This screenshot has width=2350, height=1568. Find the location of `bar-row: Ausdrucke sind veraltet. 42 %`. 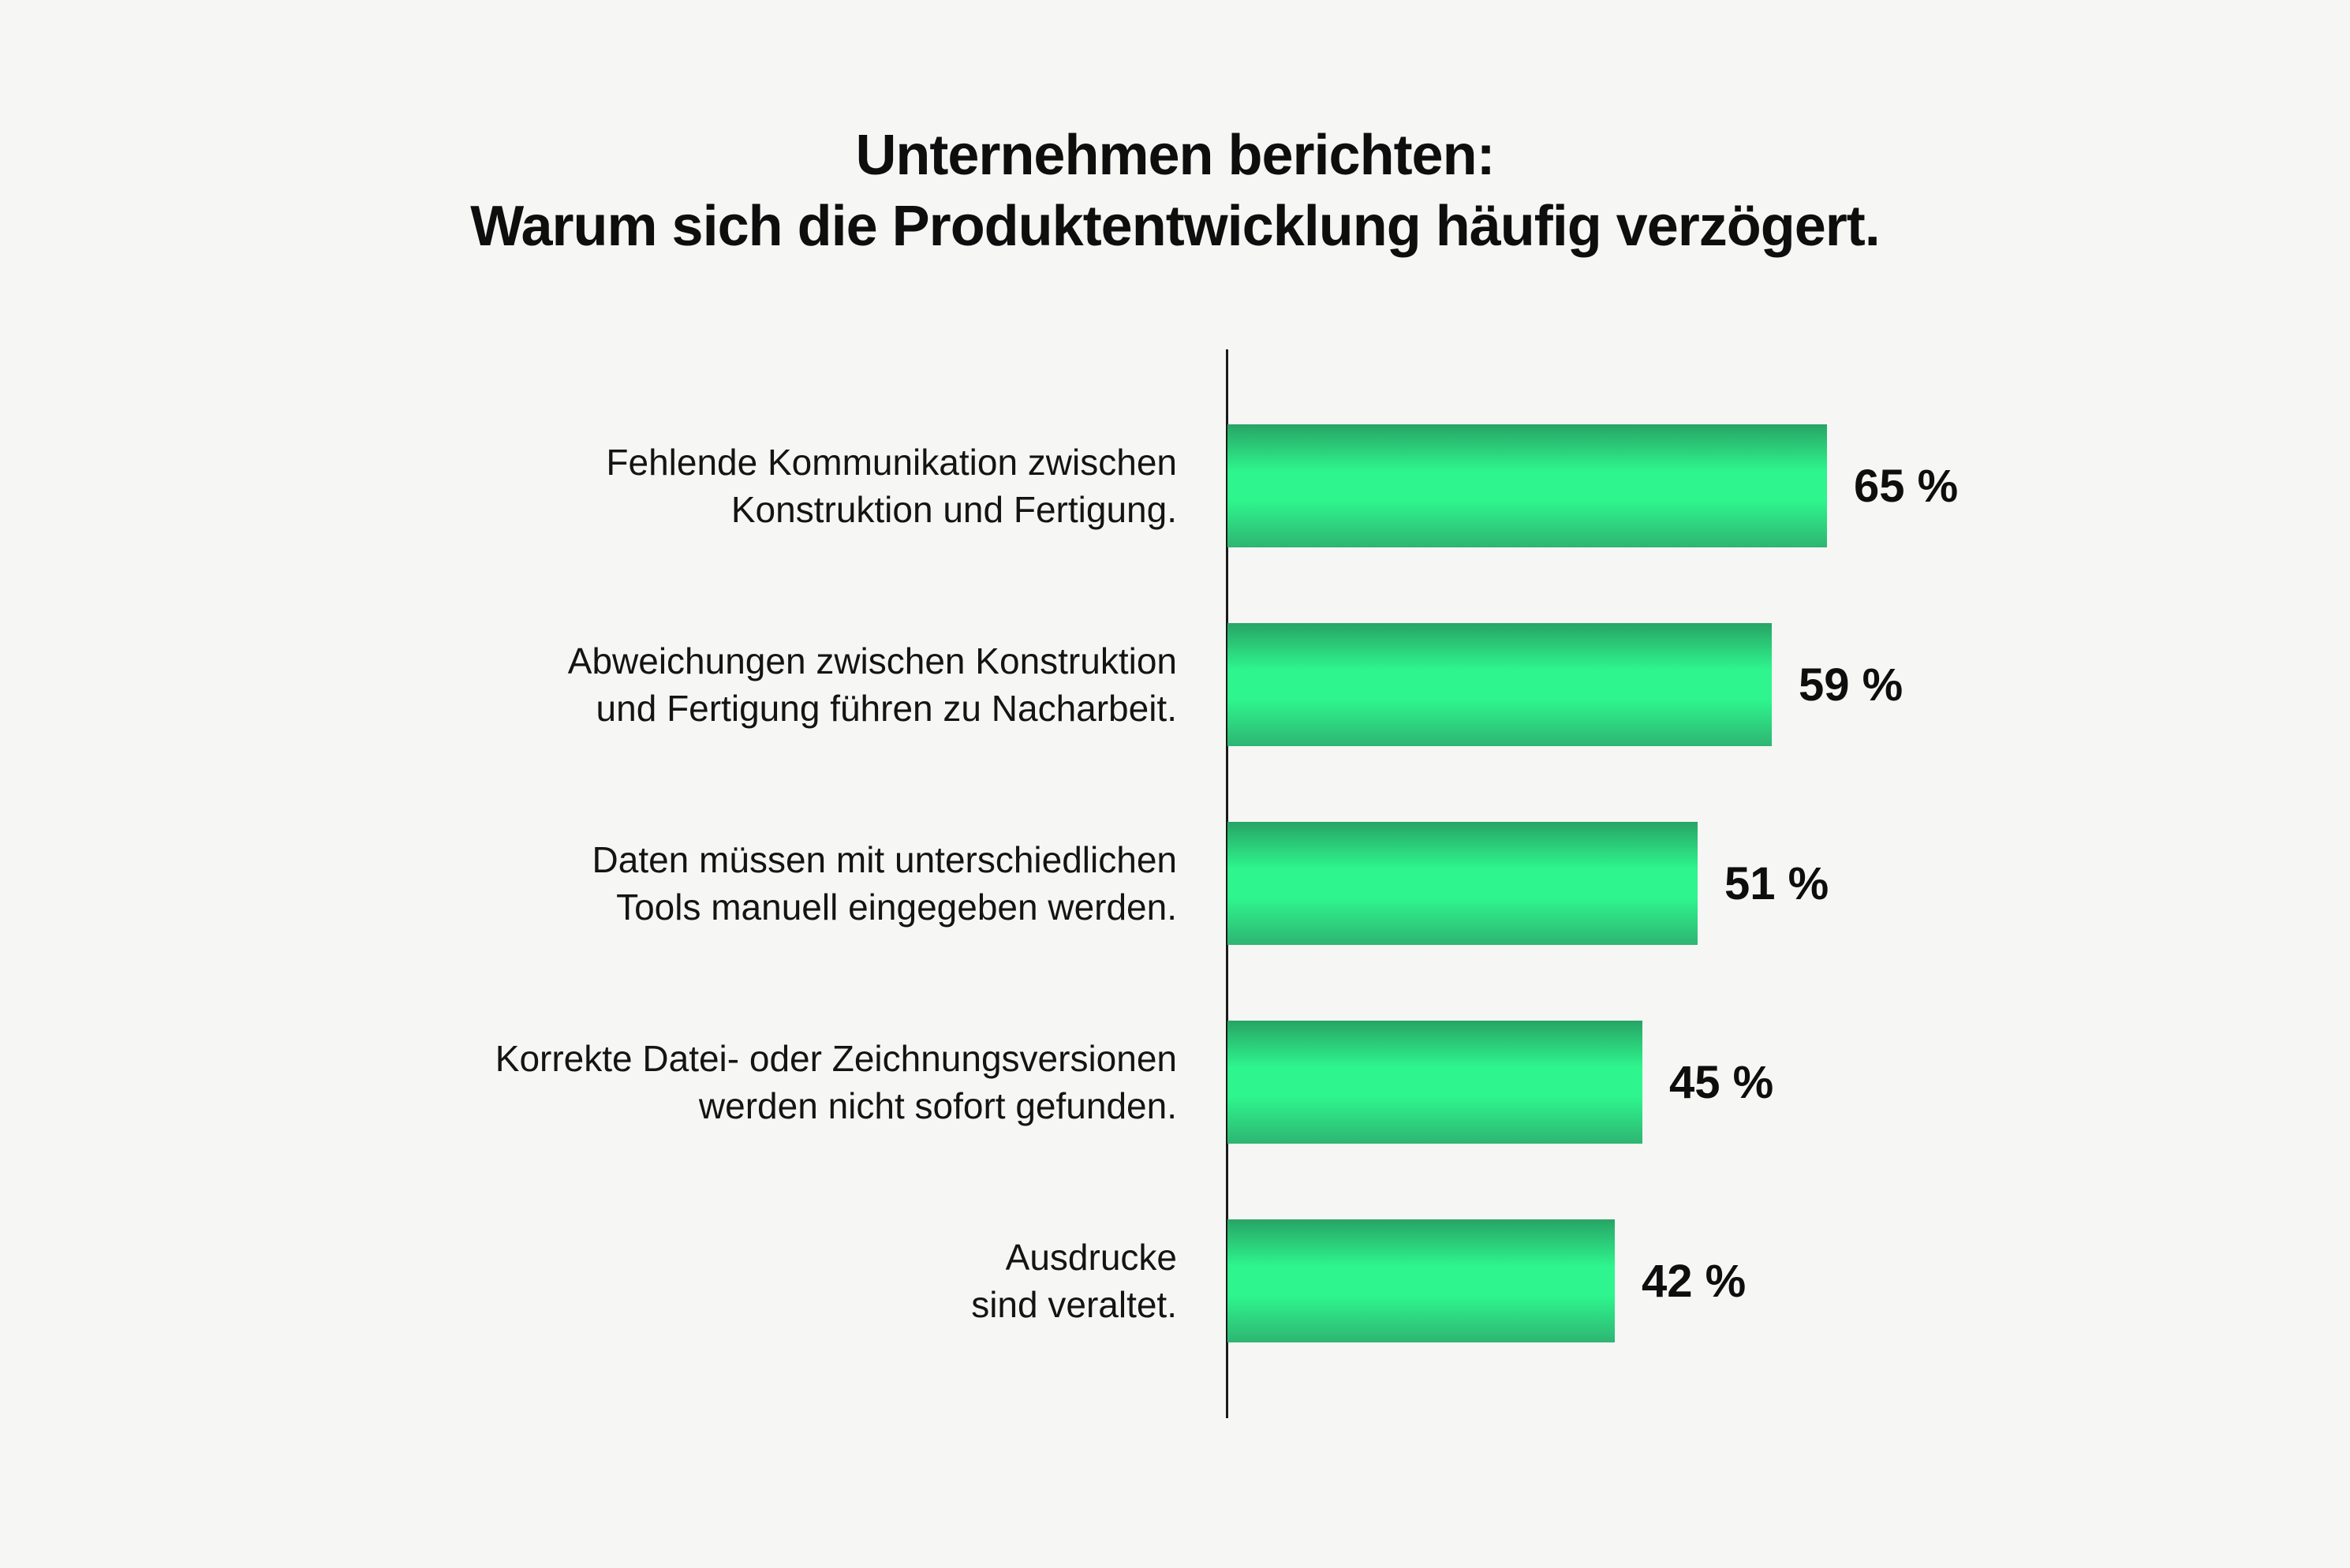

bar-row: Ausdrucke sind veraltet. 42 % is located at coordinates (1175, 1280).